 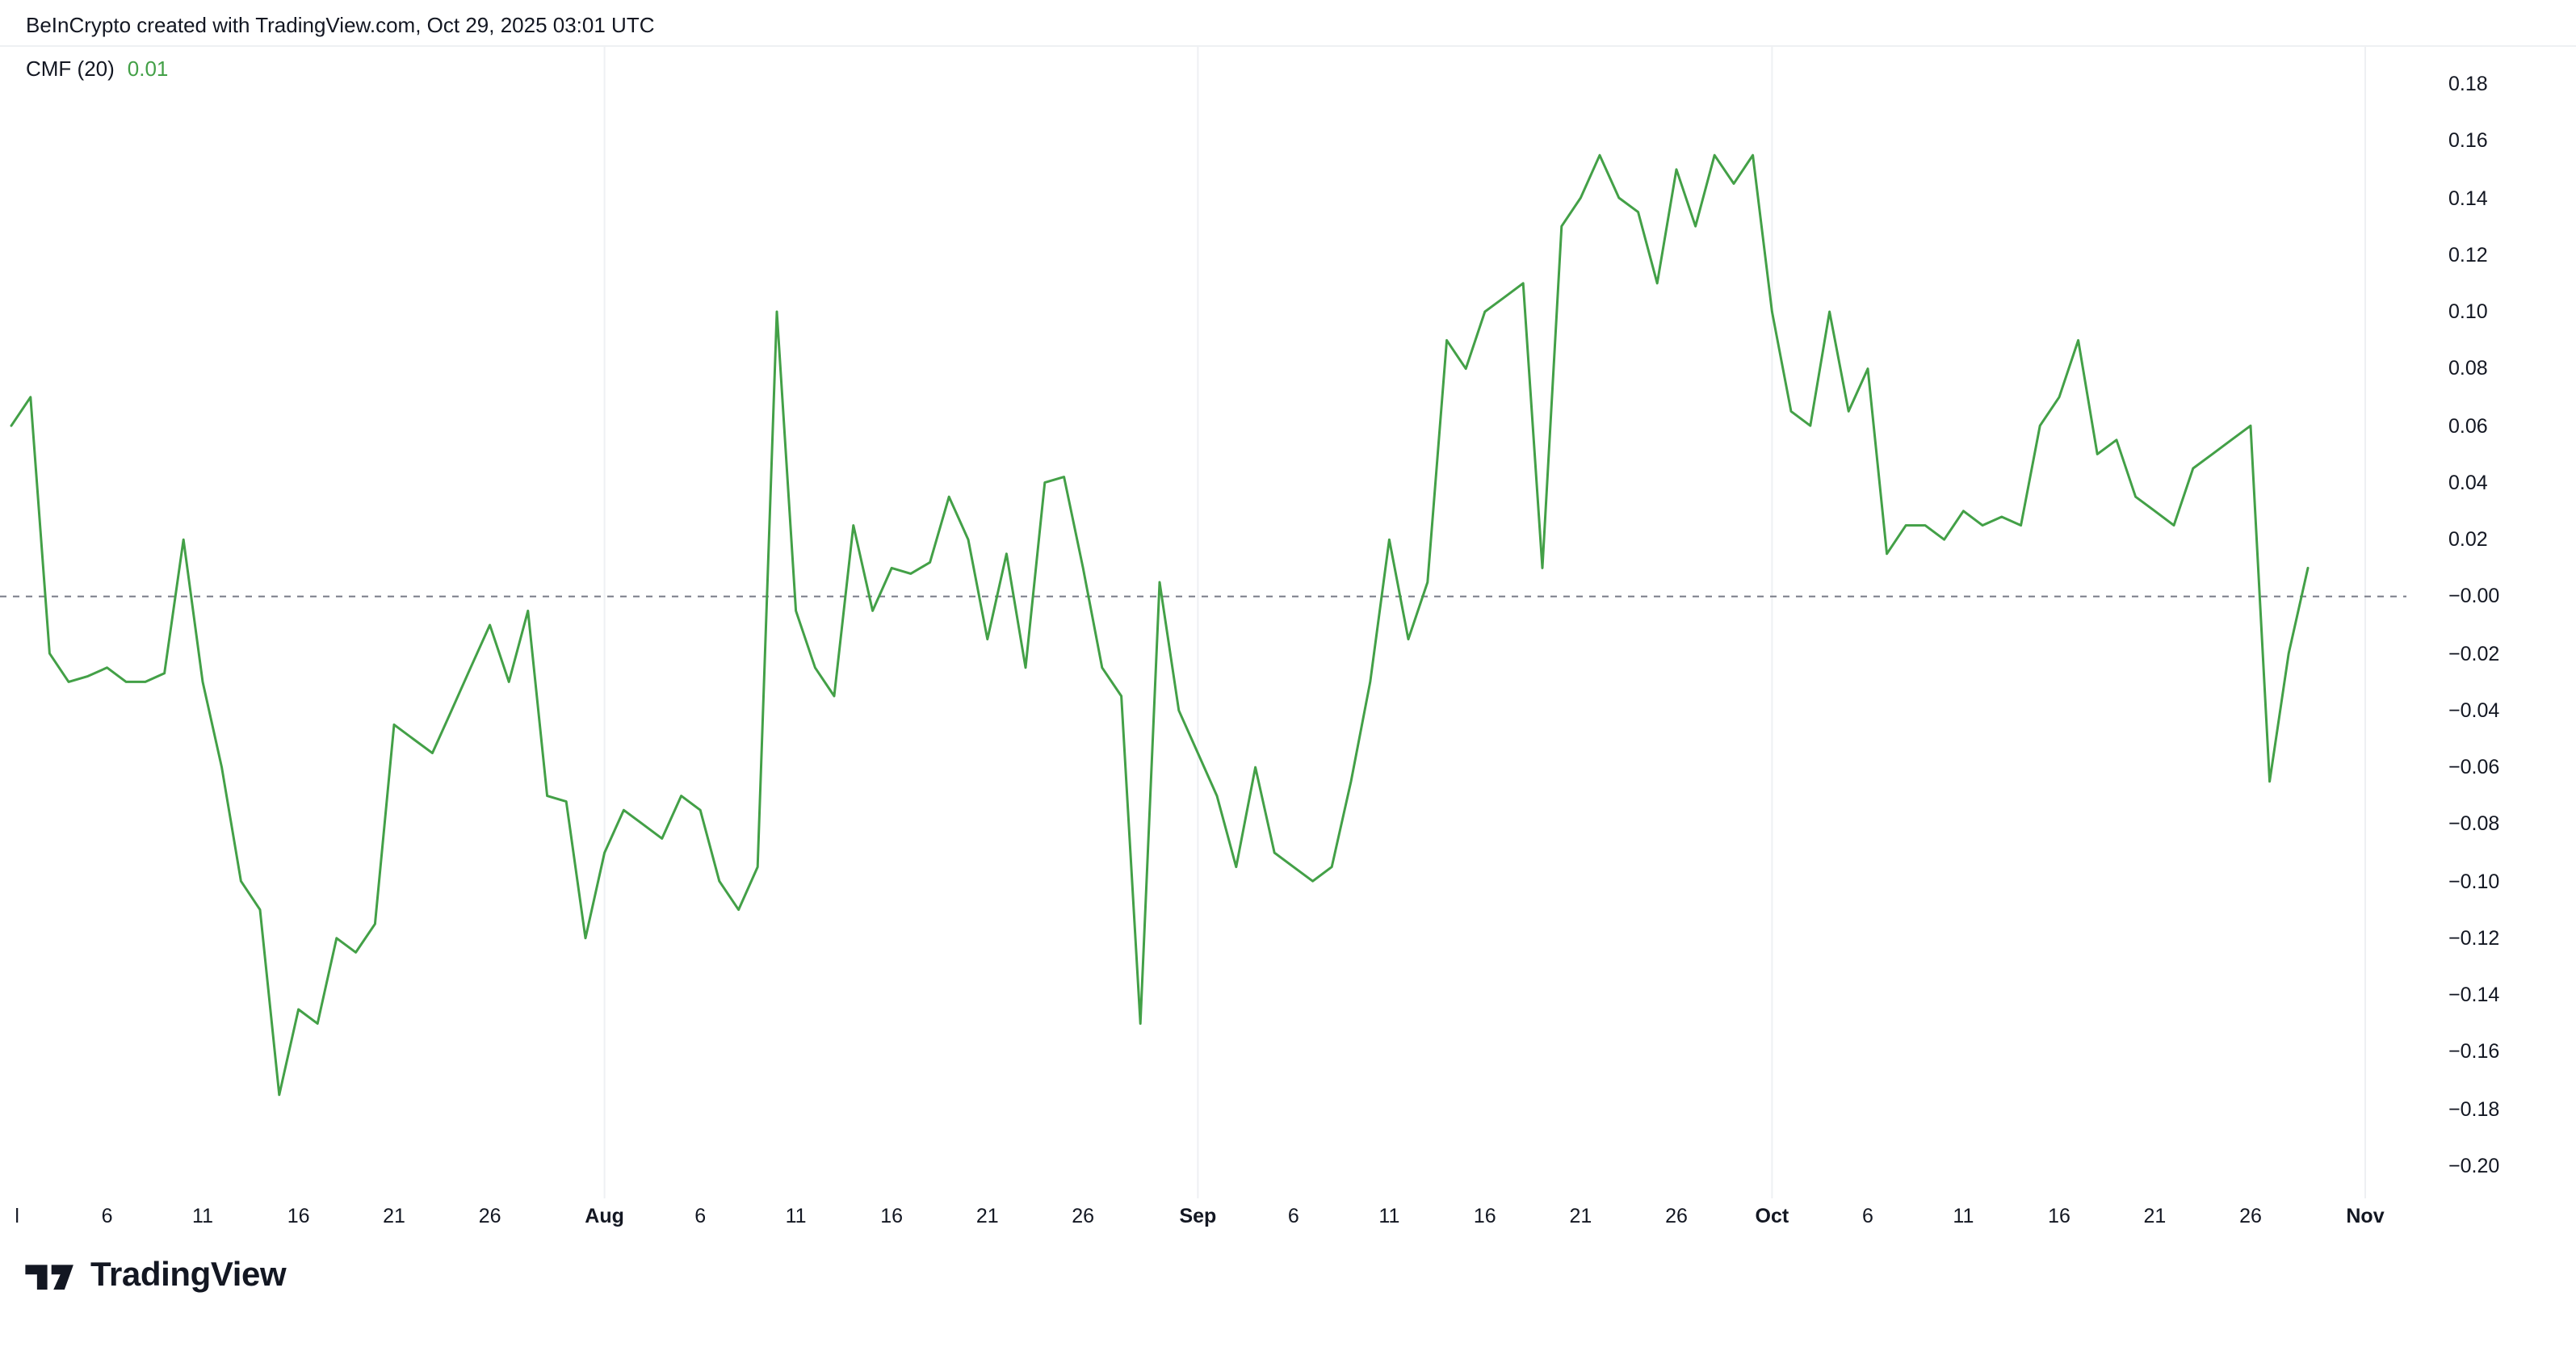 What do you see at coordinates (2474, 1109) in the screenshot?
I see `y-axis-label: −0.18` at bounding box center [2474, 1109].